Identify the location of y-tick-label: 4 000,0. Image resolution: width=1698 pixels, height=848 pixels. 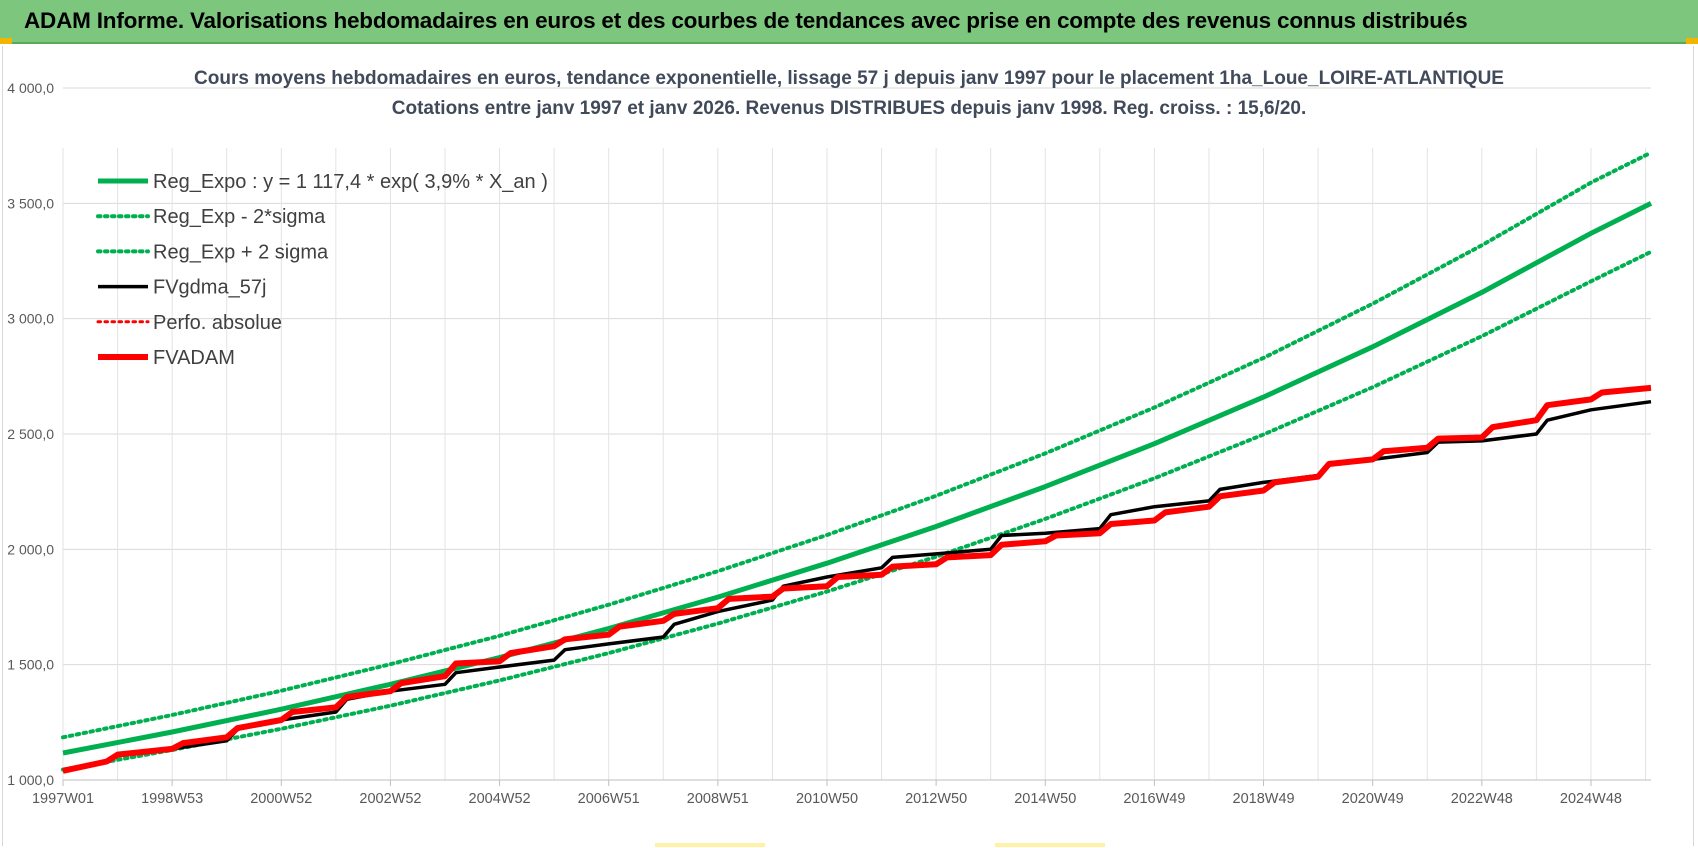
(30, 88).